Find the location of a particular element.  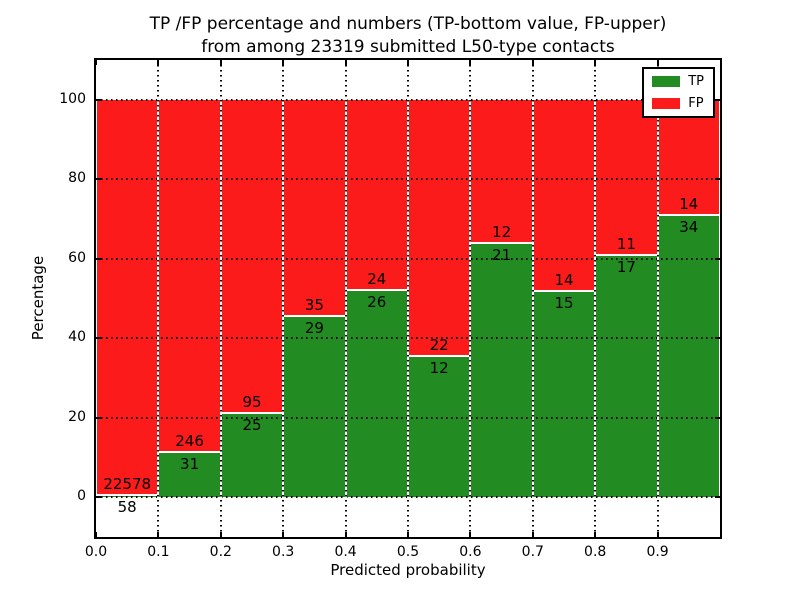

x-axis-label: Predicted probability is located at coordinates (408, 570).